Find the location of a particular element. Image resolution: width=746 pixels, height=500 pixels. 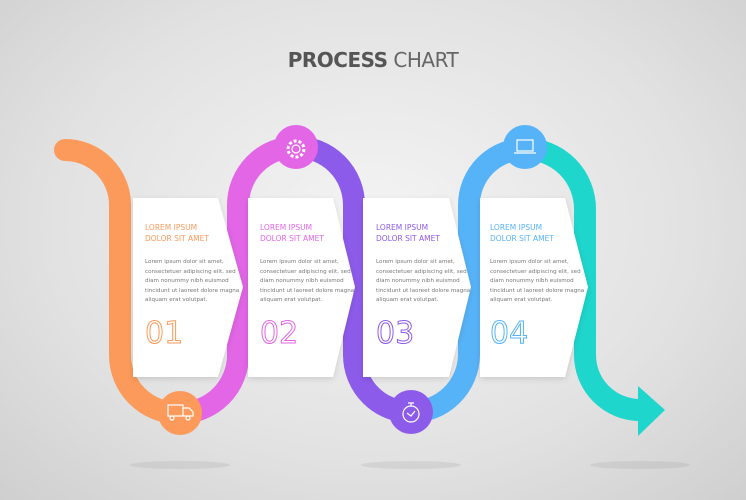

title-light: CHART is located at coordinates (426, 60).